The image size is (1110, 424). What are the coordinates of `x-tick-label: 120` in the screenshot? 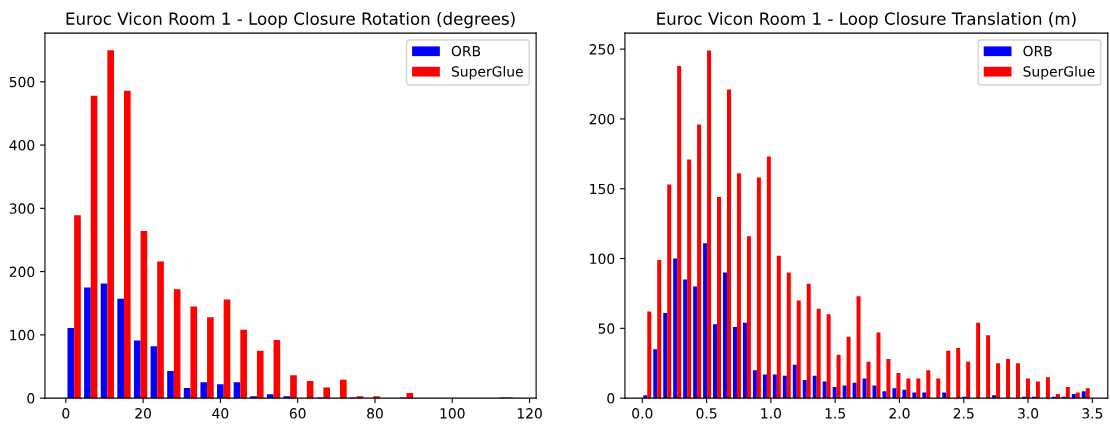 It's located at (529, 413).